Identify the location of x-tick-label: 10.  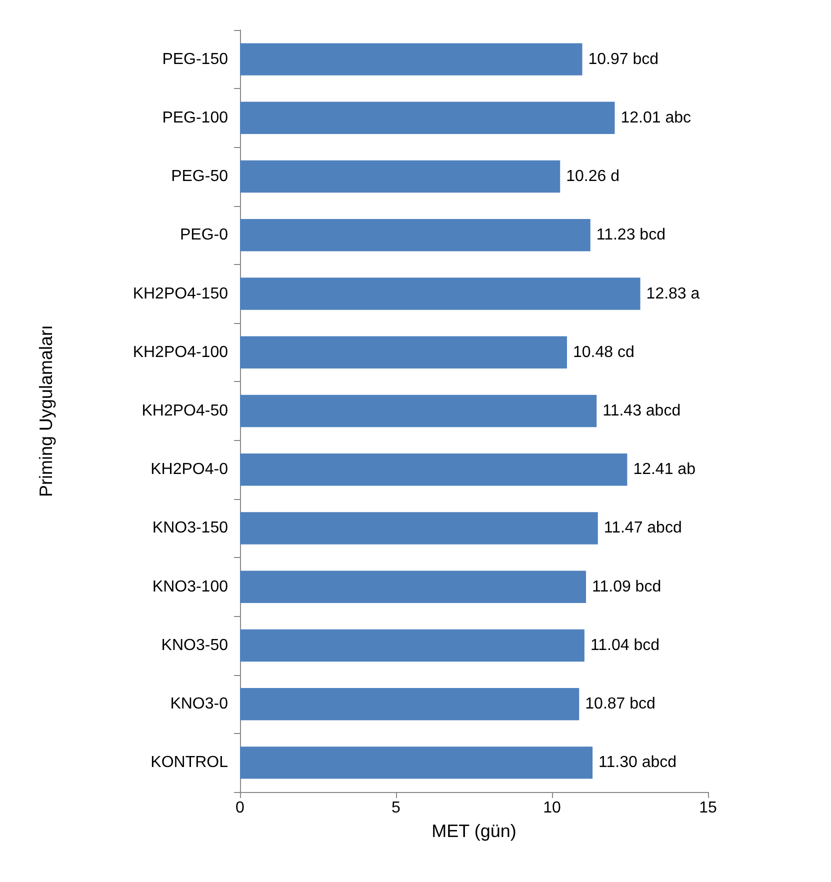
(552, 808).